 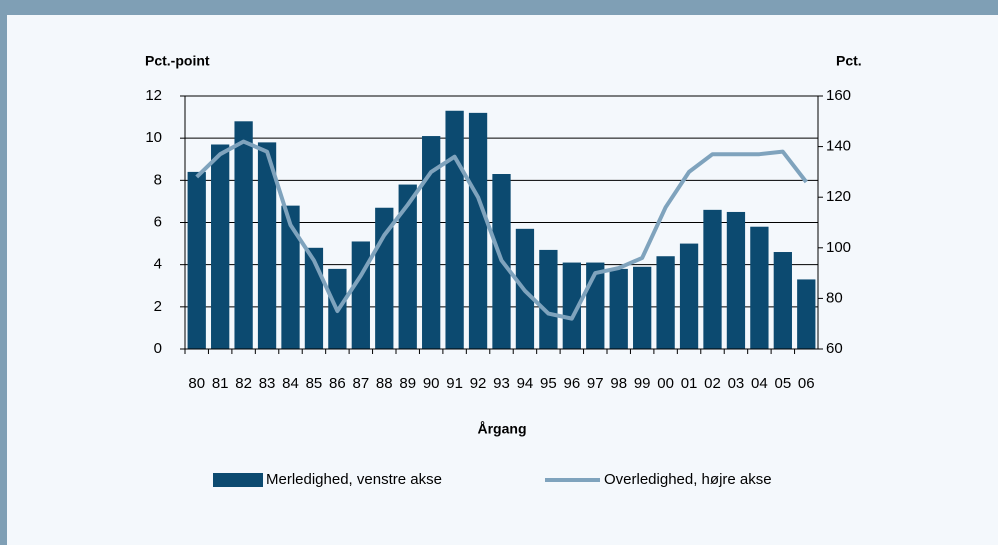 I want to click on left-border, so click(x=3, y=272).